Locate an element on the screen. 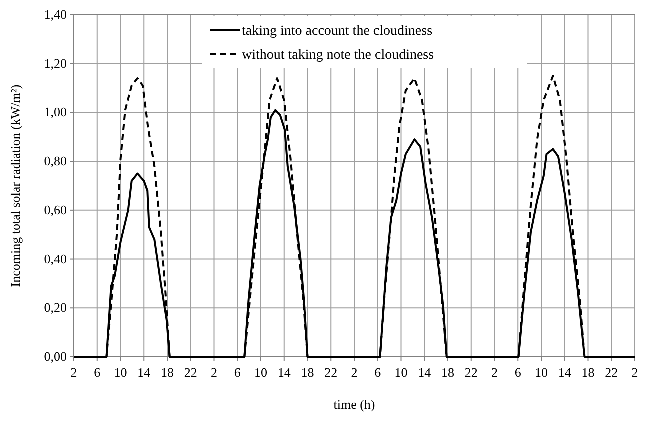 The image size is (649, 423). y-tick-label: 0,40 is located at coordinates (55, 258).